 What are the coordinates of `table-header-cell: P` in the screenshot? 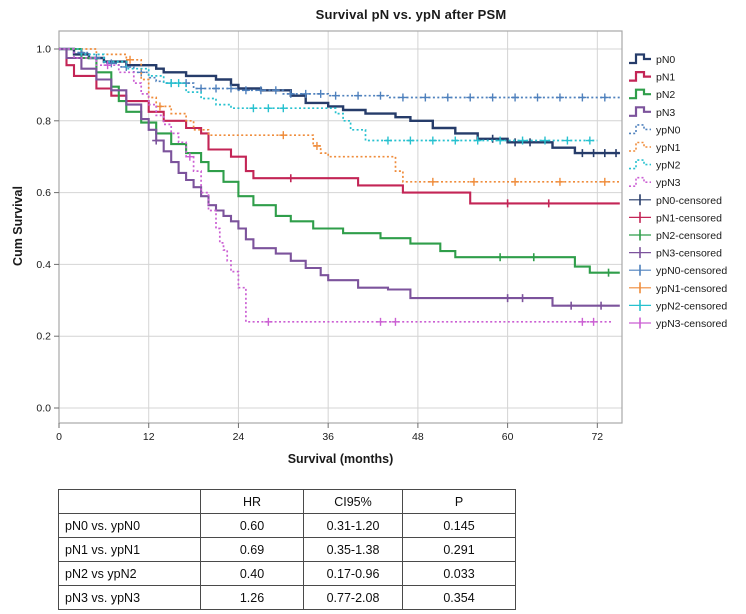 It's located at (459, 501).